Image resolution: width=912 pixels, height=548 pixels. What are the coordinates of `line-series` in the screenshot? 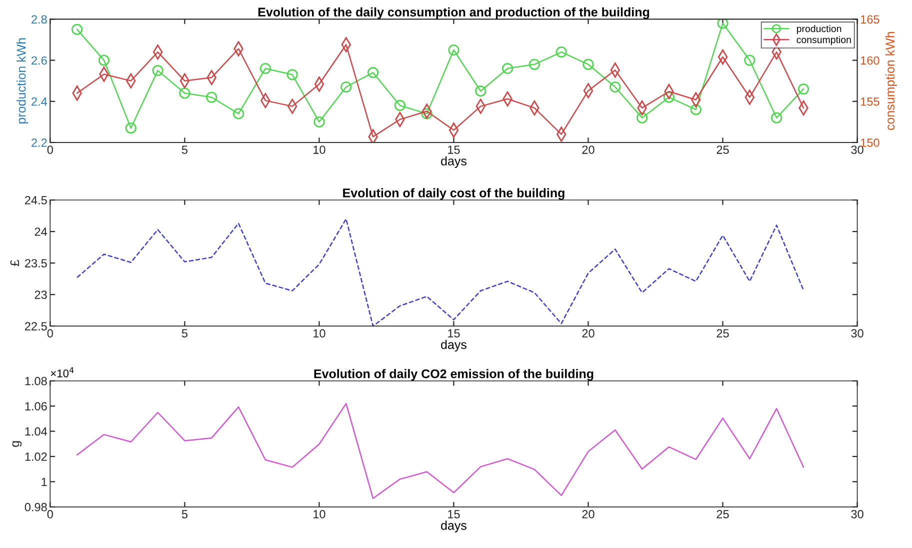 It's located at (440, 450).